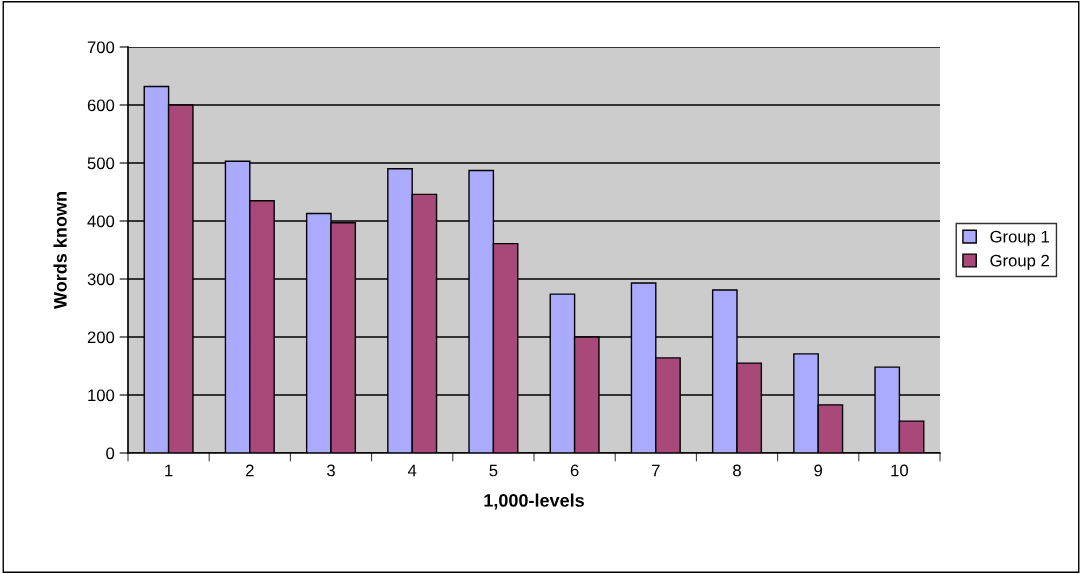 The height and width of the screenshot is (574, 1082). What do you see at coordinates (101, 279) in the screenshot?
I see `y-tick-label: 300` at bounding box center [101, 279].